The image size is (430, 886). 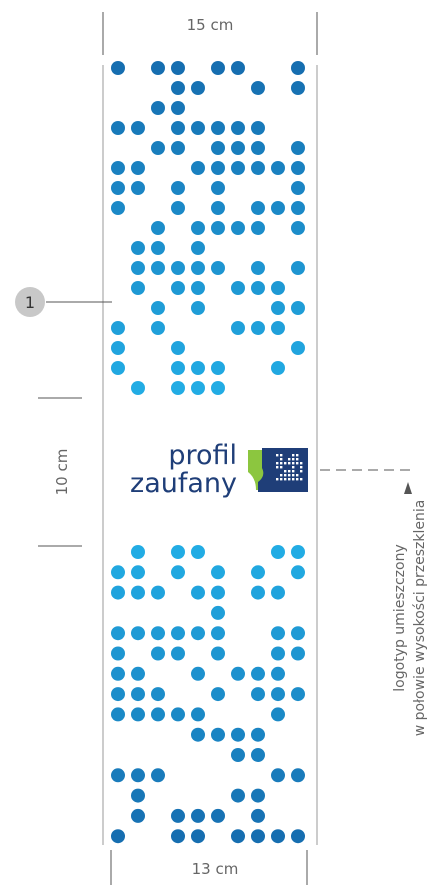 What do you see at coordinates (210, 25) in the screenshot?
I see `dimension-label: 15 cm` at bounding box center [210, 25].